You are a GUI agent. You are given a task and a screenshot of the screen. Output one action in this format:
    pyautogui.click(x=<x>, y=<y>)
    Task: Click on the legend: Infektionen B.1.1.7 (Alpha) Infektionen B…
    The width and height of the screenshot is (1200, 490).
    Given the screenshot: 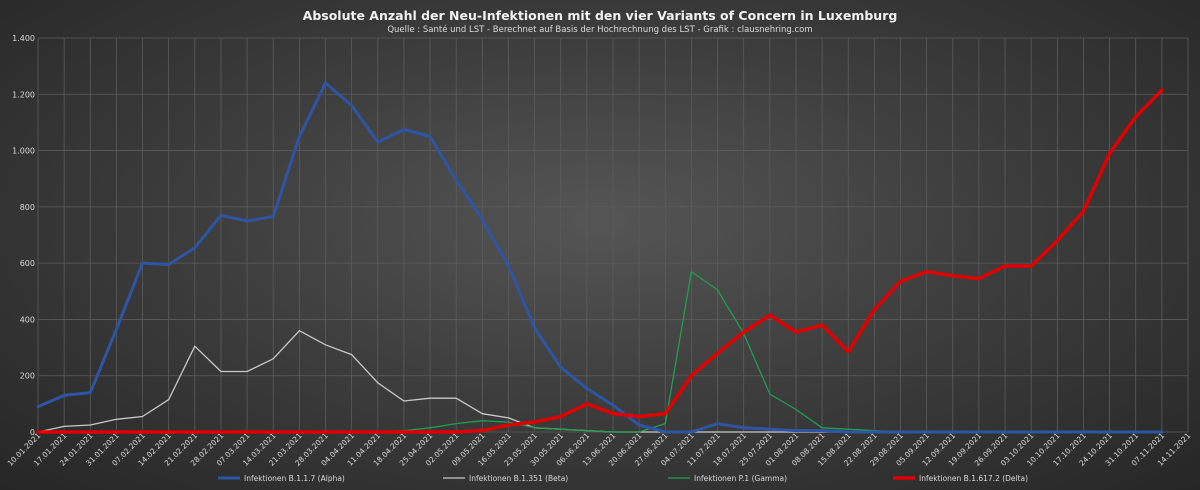 What is the action you would take?
    pyautogui.click(x=623, y=478)
    